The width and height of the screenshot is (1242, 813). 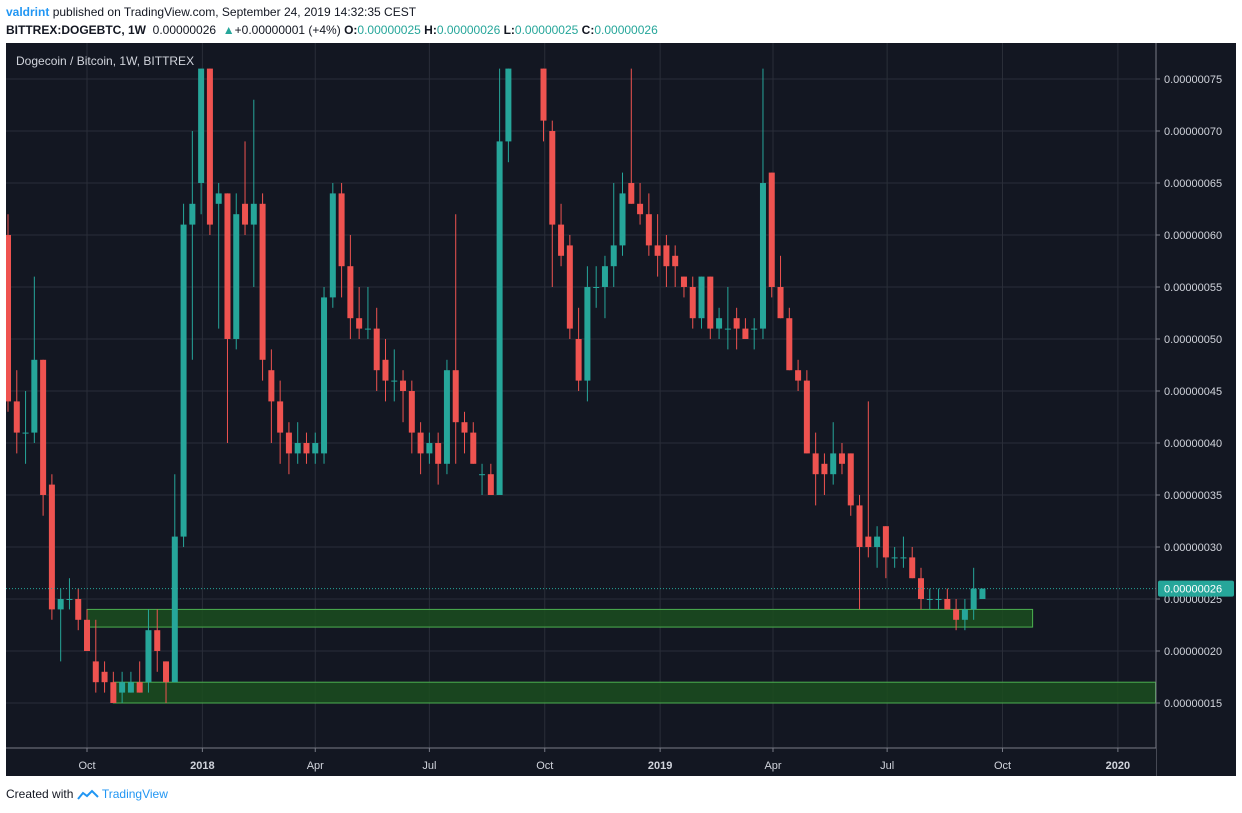 What do you see at coordinates (1193, 392) in the screenshot?
I see `price-tick-label: 0.00000045` at bounding box center [1193, 392].